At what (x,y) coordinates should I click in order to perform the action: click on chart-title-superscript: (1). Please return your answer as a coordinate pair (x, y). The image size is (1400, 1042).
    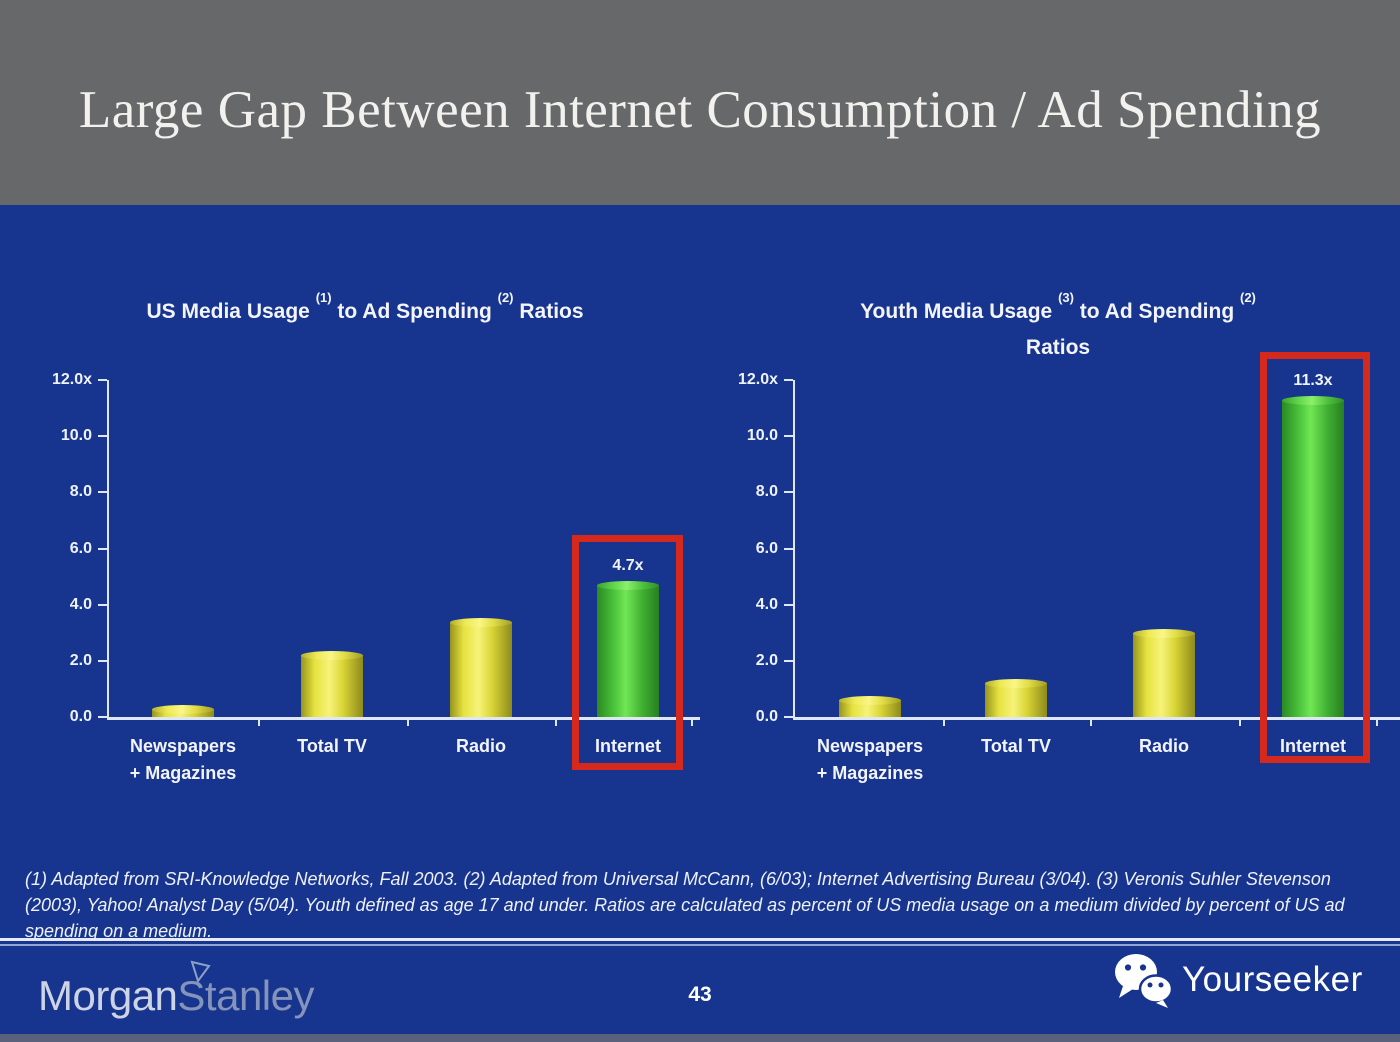
    Looking at the image, I should click on (323, 297).